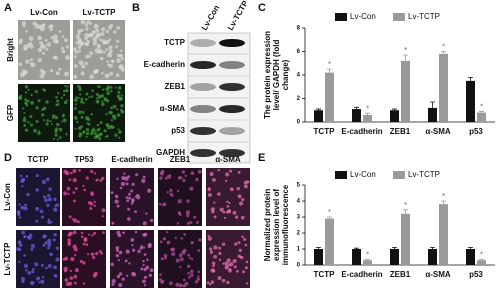 Image resolution: width=500 pixels, height=290 pixels. Describe the element at coordinates (424, 16) in the screenshot. I see `legend-label: Lv-TCTP` at that location.